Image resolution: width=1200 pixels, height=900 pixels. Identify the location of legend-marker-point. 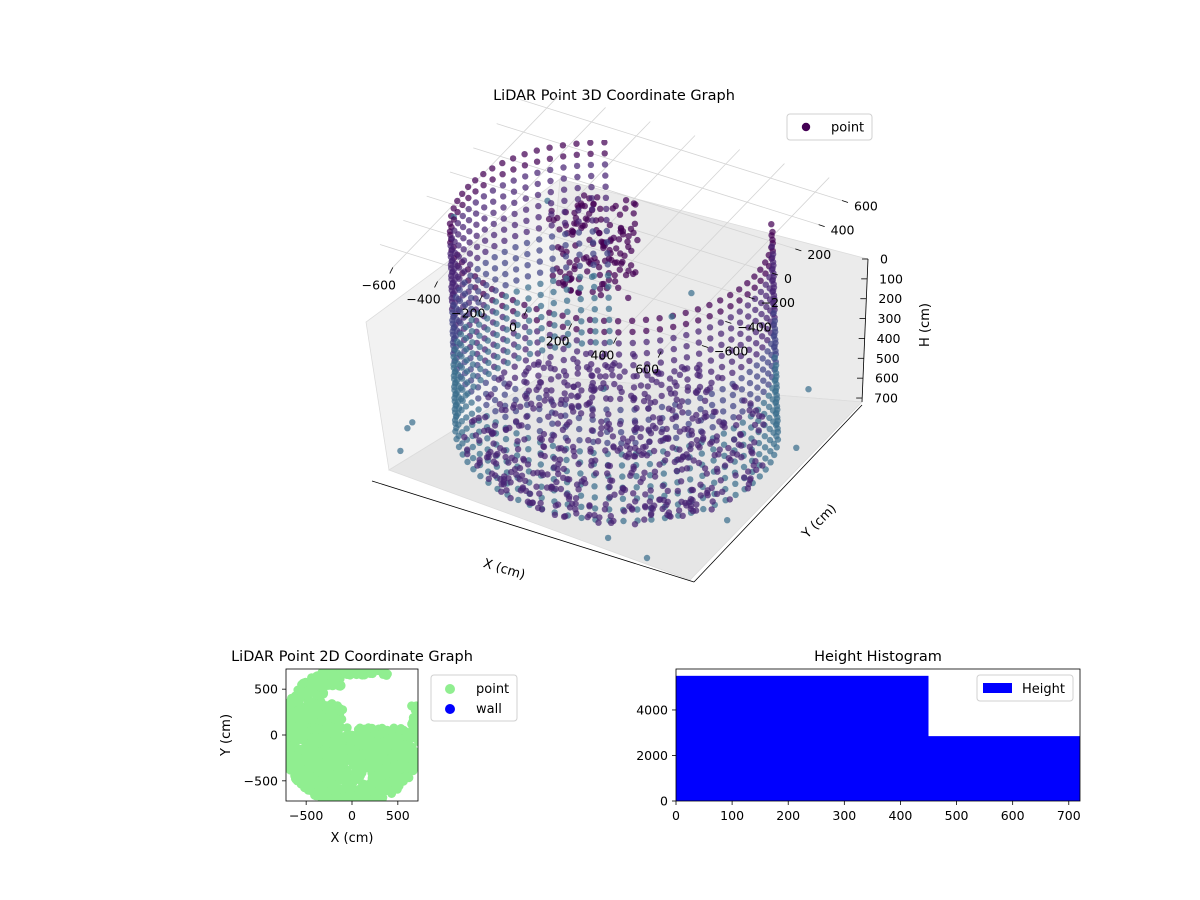
(450, 689).